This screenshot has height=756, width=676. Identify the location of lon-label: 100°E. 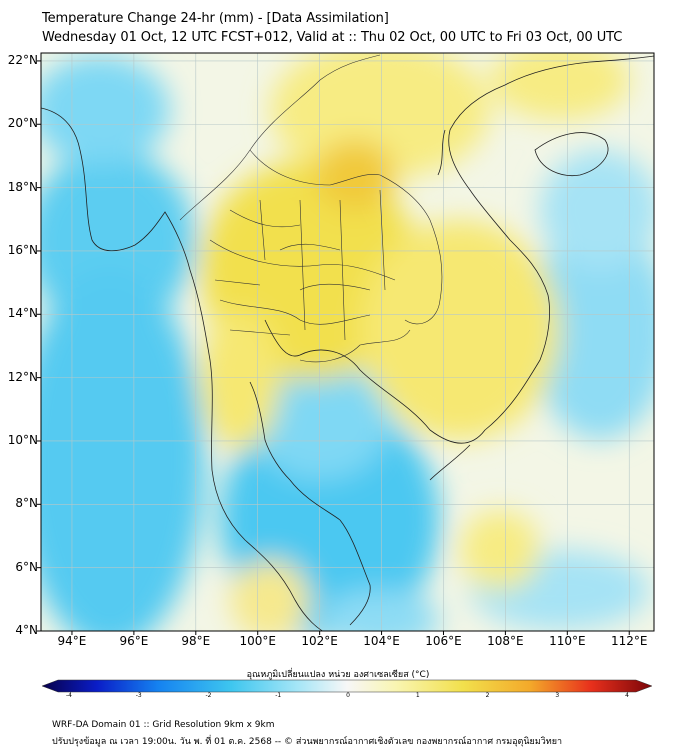
(257, 641).